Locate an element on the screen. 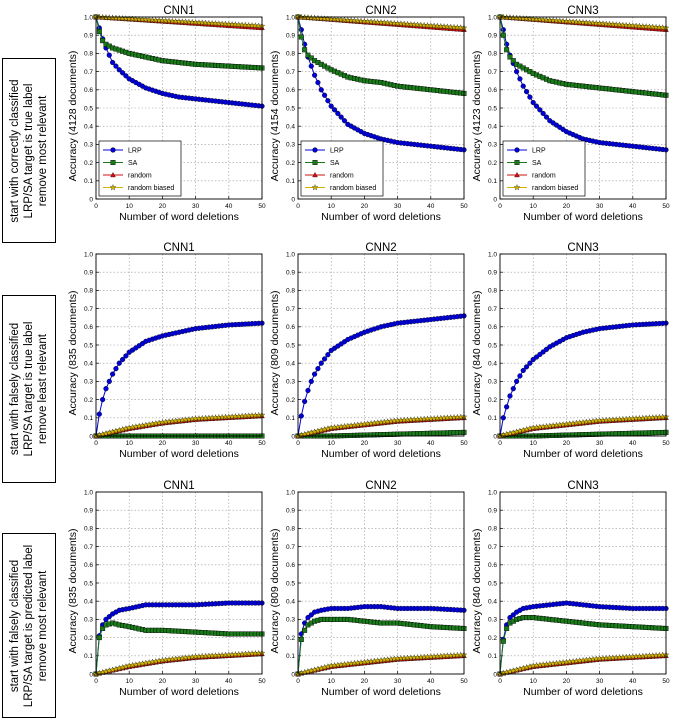  y-axis-label: Accuracy (835 documents) is located at coordinates (73, 353).